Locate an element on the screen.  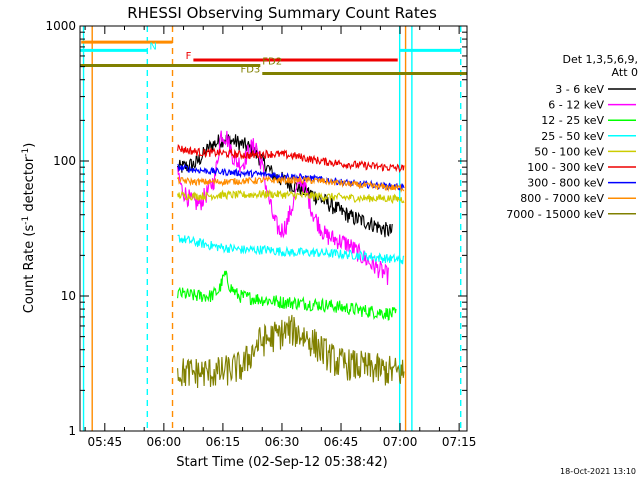
series-line-7000-15000-kev is located at coordinates (291, 351).